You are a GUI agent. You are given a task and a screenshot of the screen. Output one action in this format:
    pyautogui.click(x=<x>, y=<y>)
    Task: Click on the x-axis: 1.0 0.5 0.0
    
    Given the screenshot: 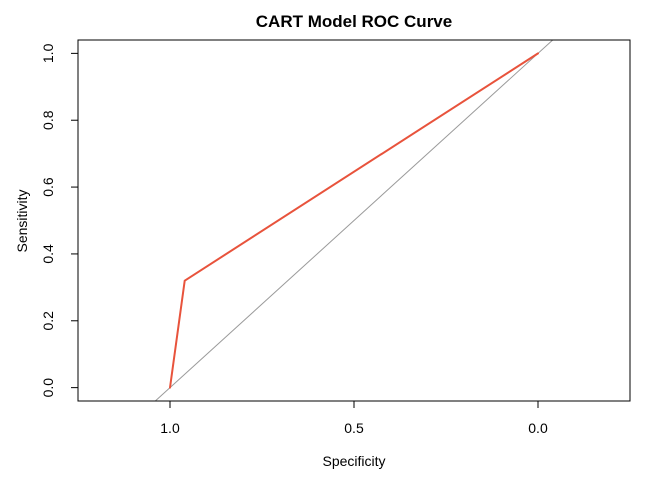 What is the action you would take?
    pyautogui.click(x=354, y=418)
    